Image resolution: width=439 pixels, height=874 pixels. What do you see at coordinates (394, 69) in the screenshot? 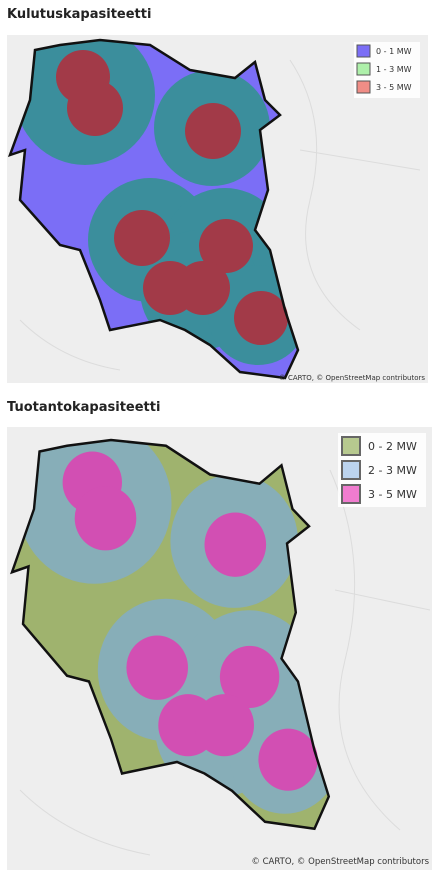
I see `legend-label: 1 - 3 MW` at bounding box center [394, 69].